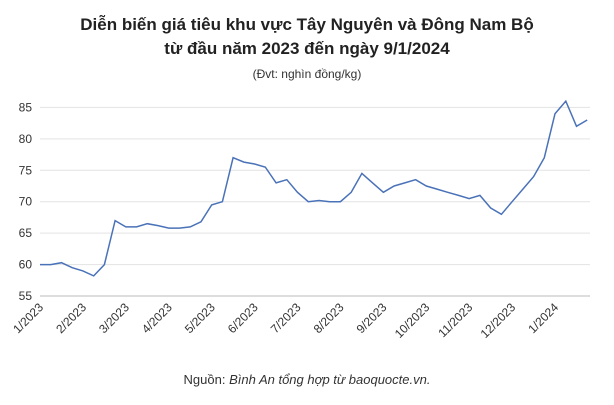 This screenshot has width=614, height=405. I want to click on source: Nguồn: Bình An tổng hợp từ baoquocte.vn., so click(307, 379).